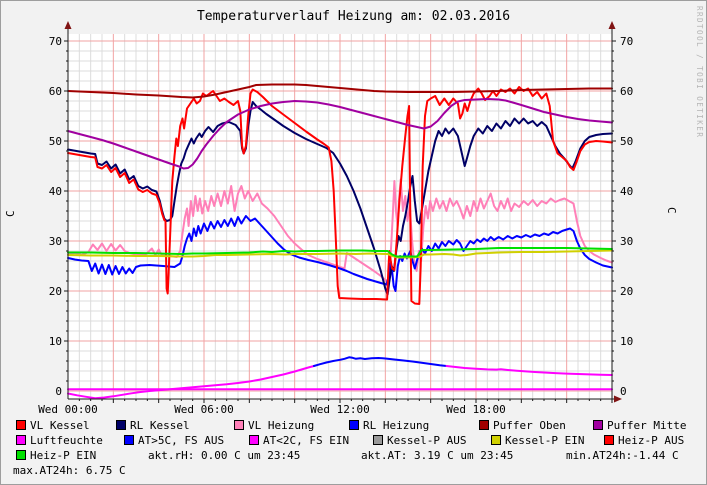 The width and height of the screenshot is (707, 485). Describe the element at coordinates (55, 291) in the screenshot. I see `y-tick-label-left: 20` at that location.